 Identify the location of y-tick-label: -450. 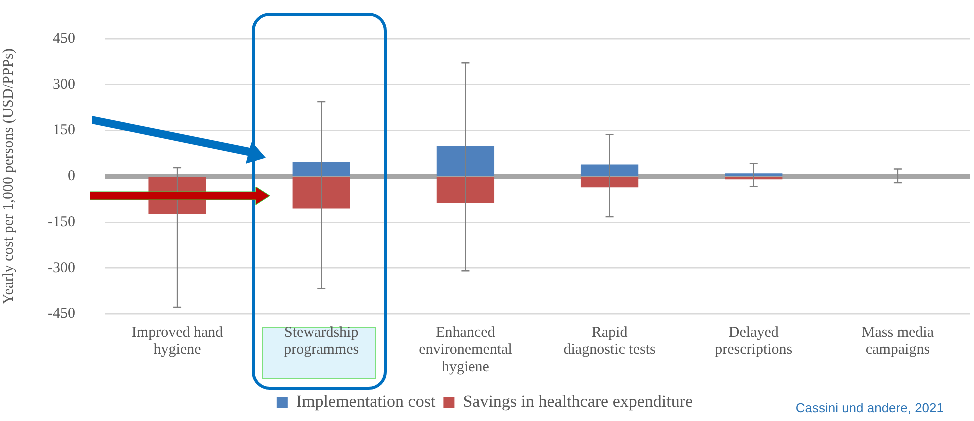
(62, 314).